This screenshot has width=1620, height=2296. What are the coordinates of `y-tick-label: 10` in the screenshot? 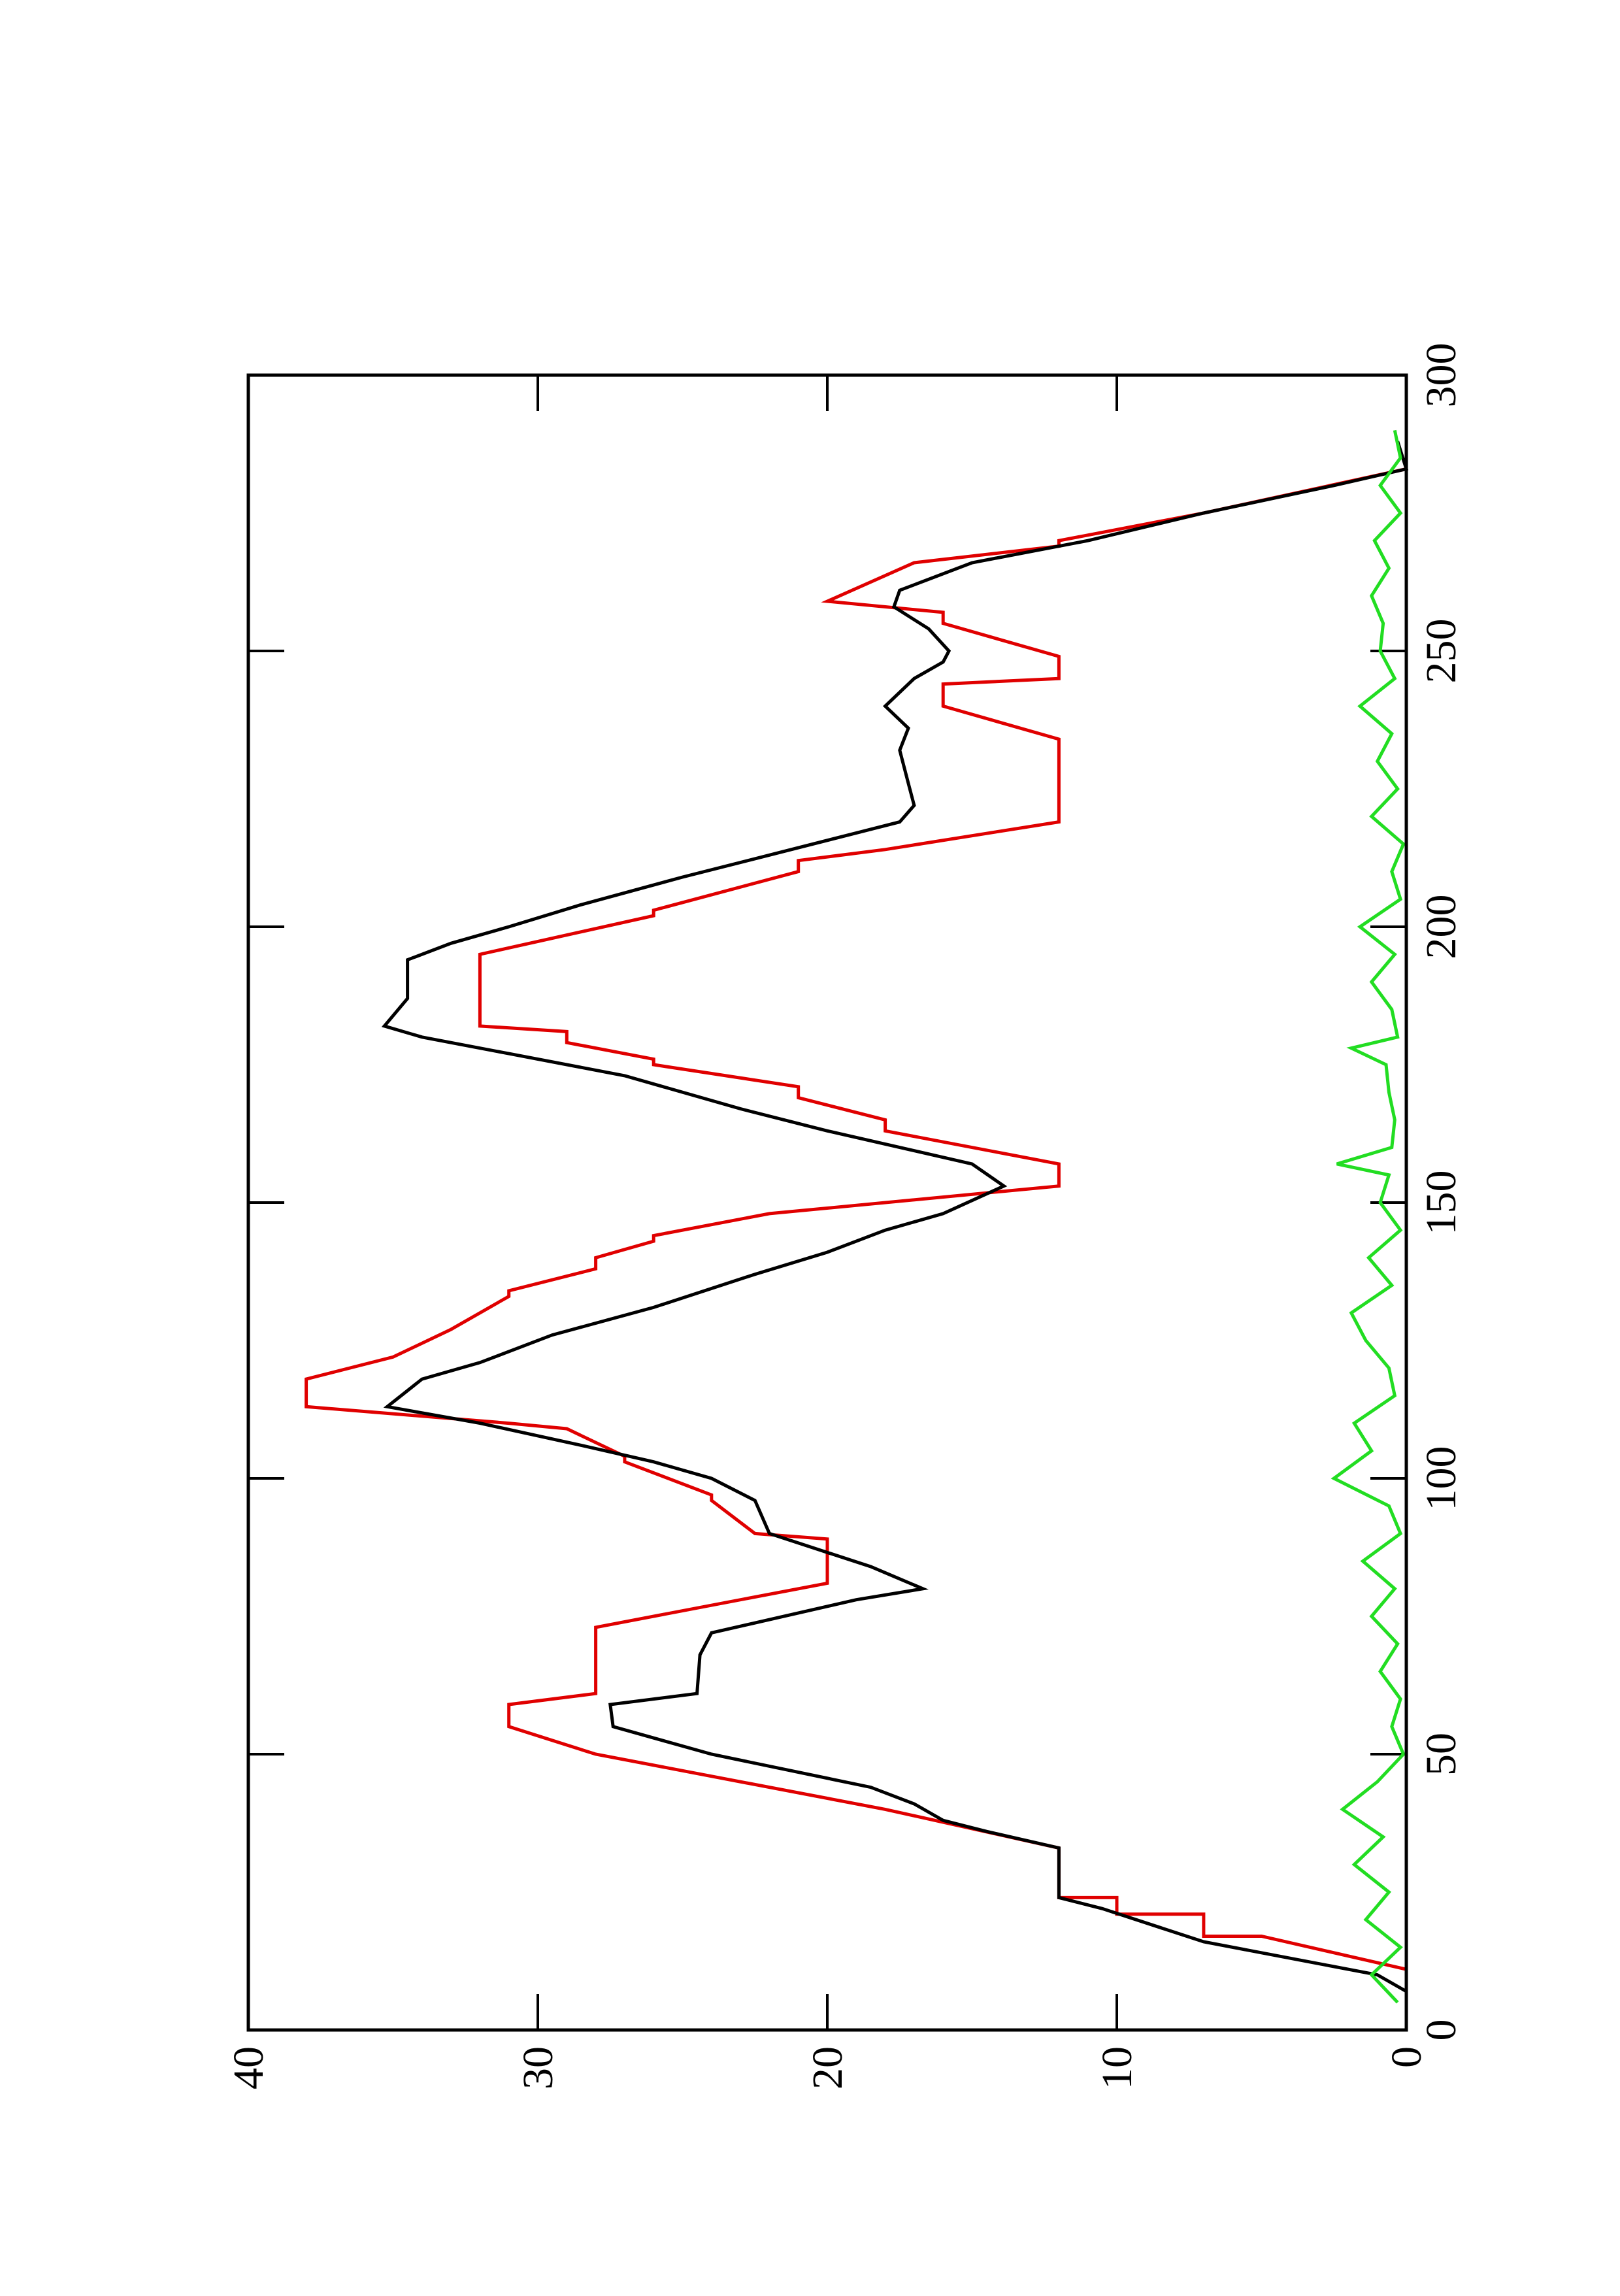 It's located at (1117, 2067).